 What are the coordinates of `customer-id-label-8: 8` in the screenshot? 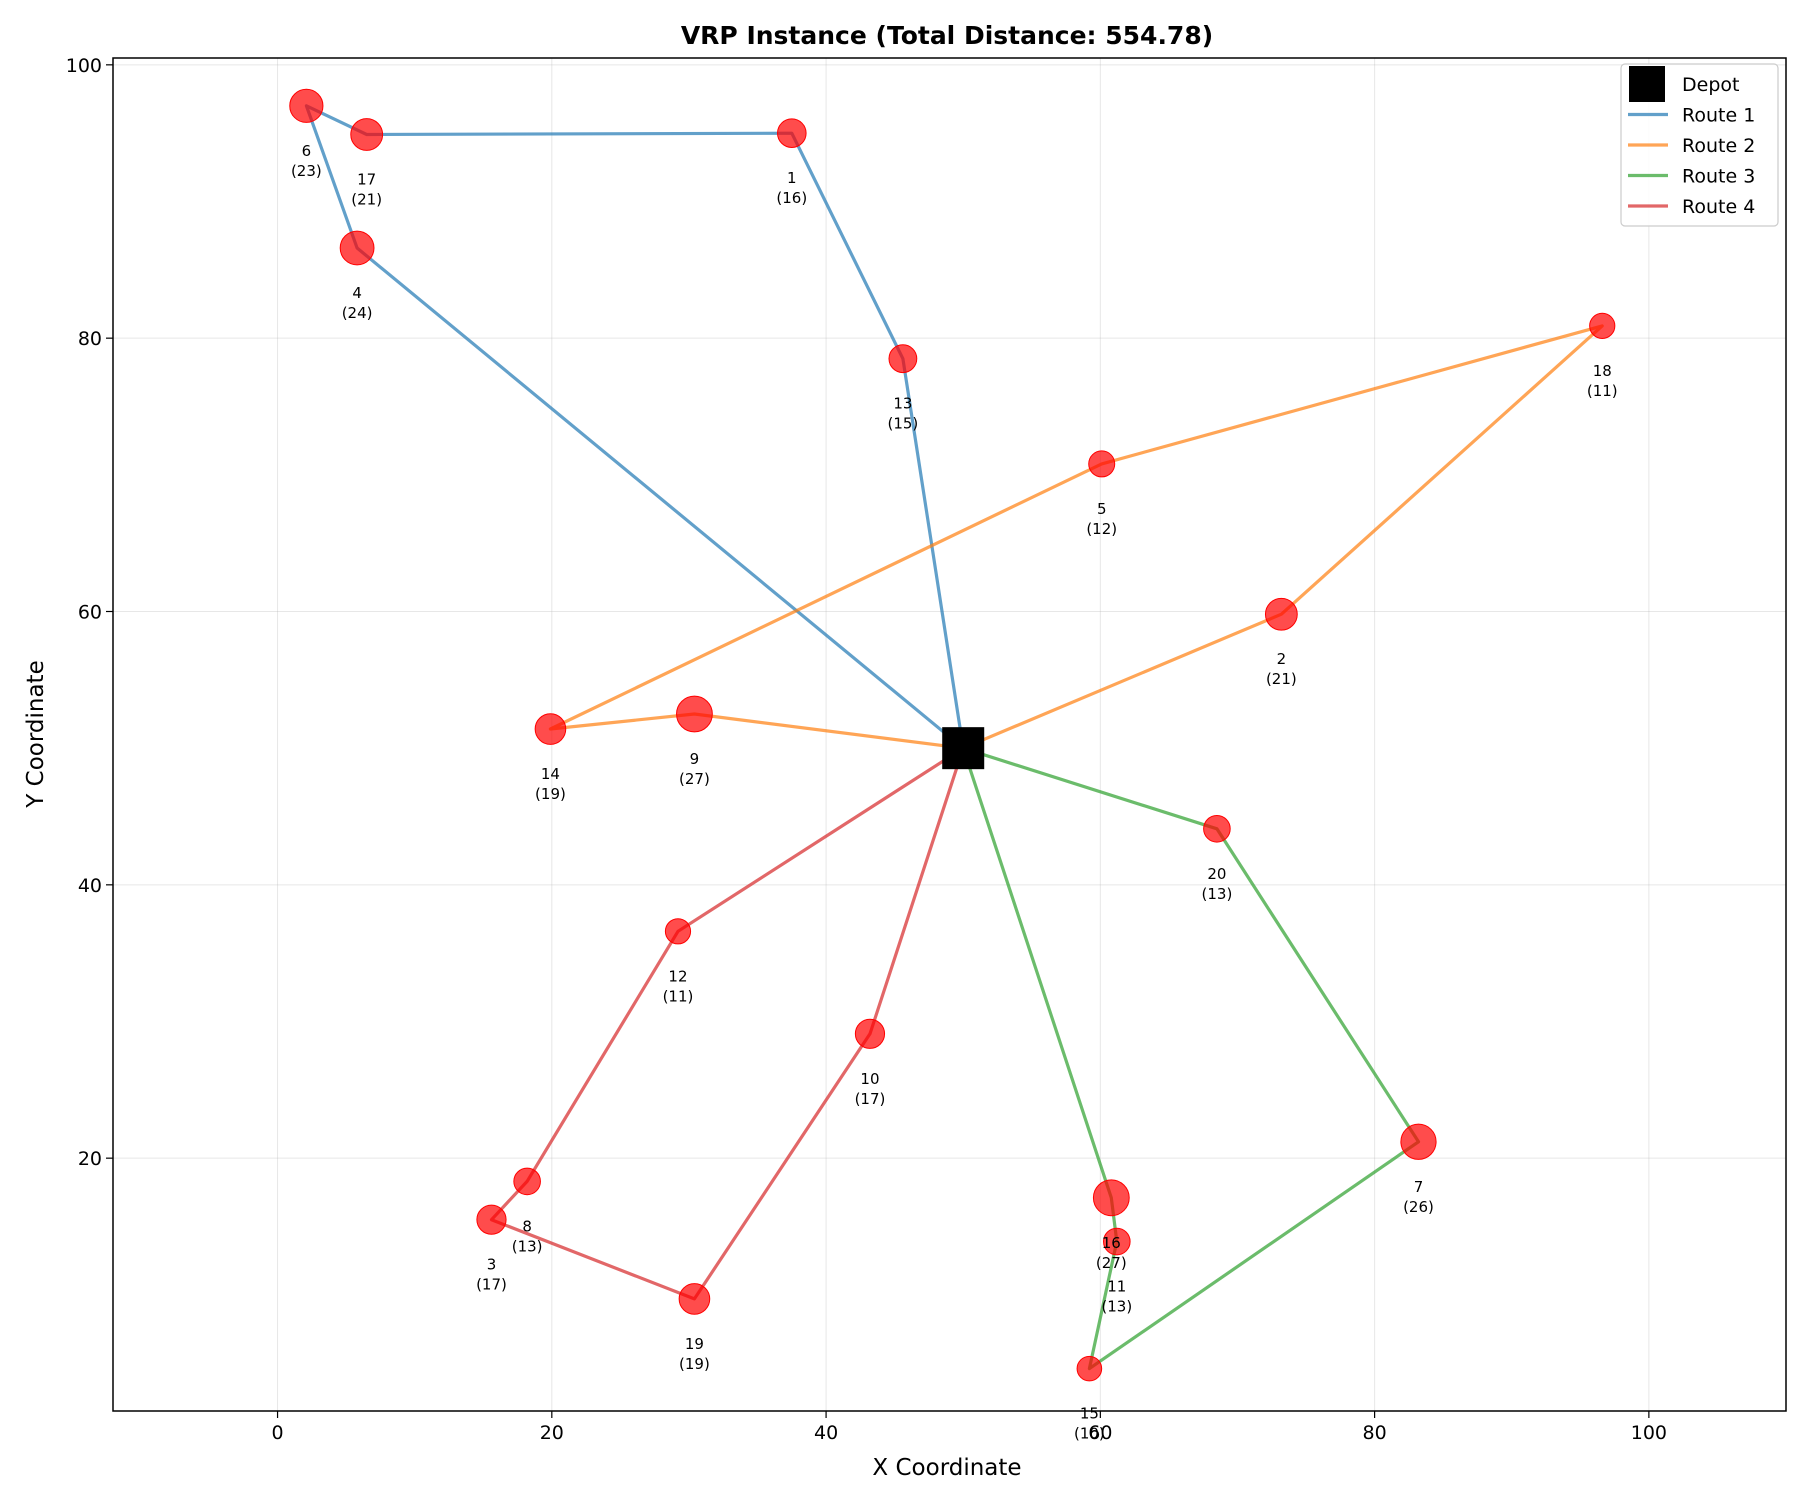 It's located at (527, 1226).